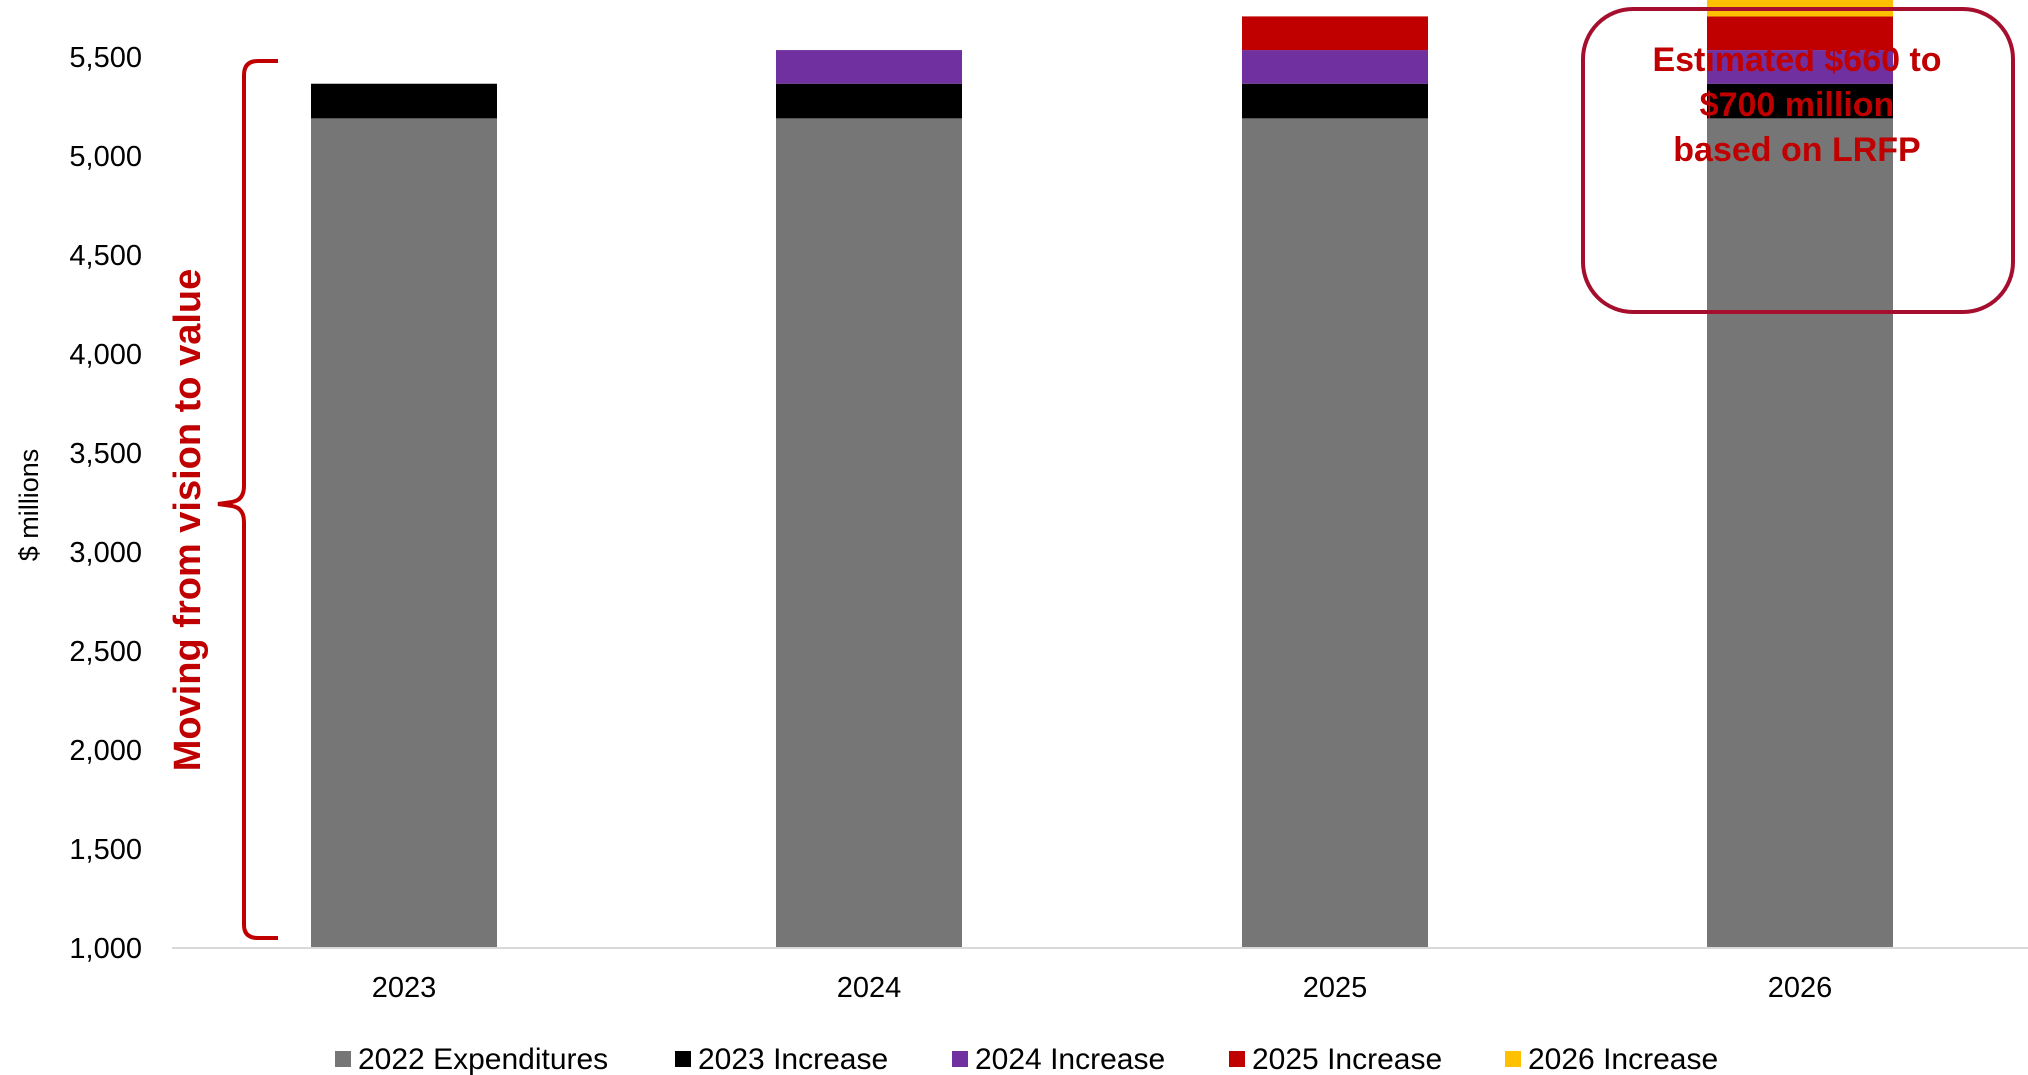 Image resolution: width=2028 pixels, height=1075 pixels. Describe the element at coordinates (1796, 150) in the screenshot. I see `callout-line-3: based on LRFP` at that location.